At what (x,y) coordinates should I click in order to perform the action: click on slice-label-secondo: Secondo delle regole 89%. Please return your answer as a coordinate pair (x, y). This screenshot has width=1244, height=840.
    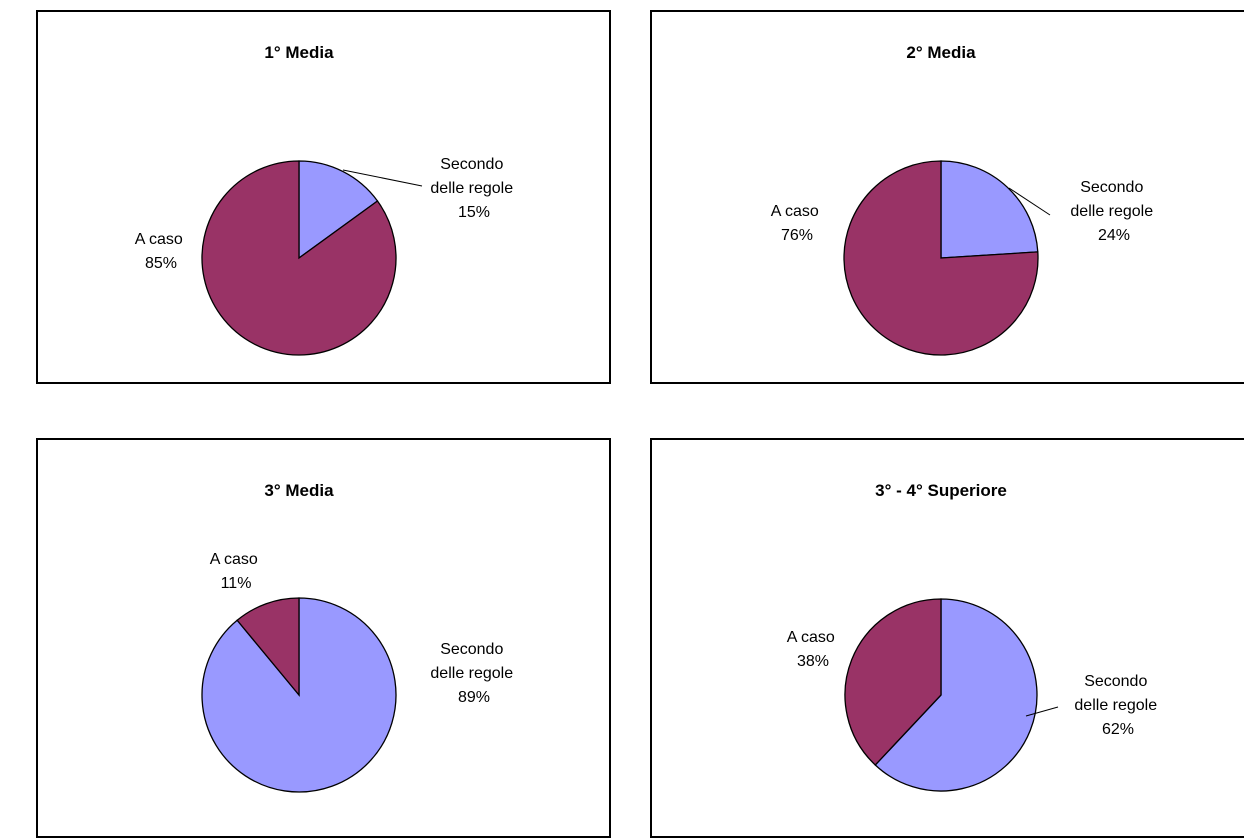
    Looking at the image, I should click on (473, 673).